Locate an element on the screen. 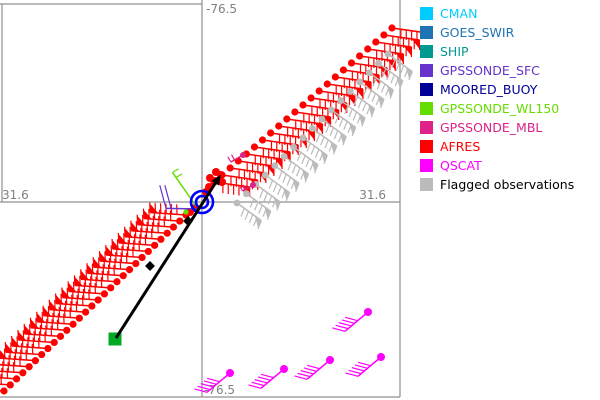  legend-label: SHIP is located at coordinates (454, 51).